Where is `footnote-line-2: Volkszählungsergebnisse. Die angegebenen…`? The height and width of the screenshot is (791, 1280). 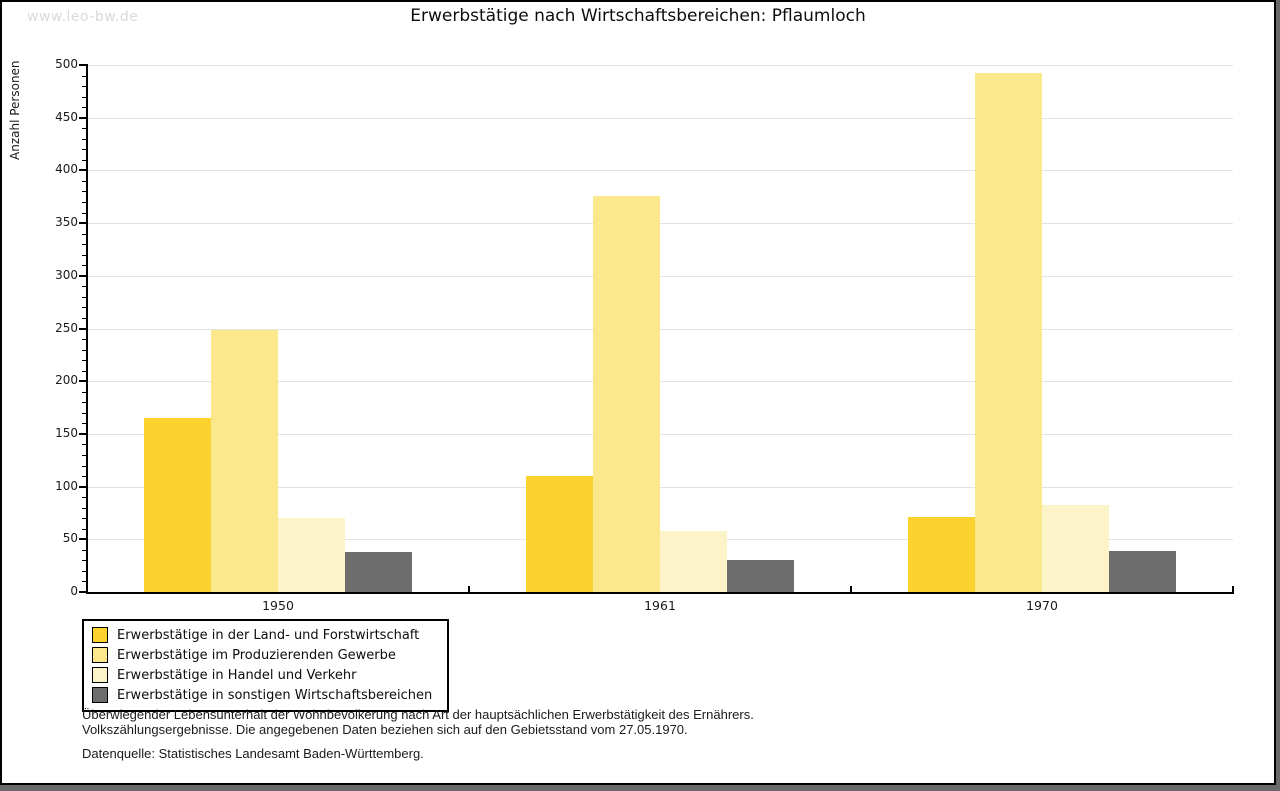 footnote-line-2: Volkszählungsergebnisse. Die angegebenen… is located at coordinates (385, 729).